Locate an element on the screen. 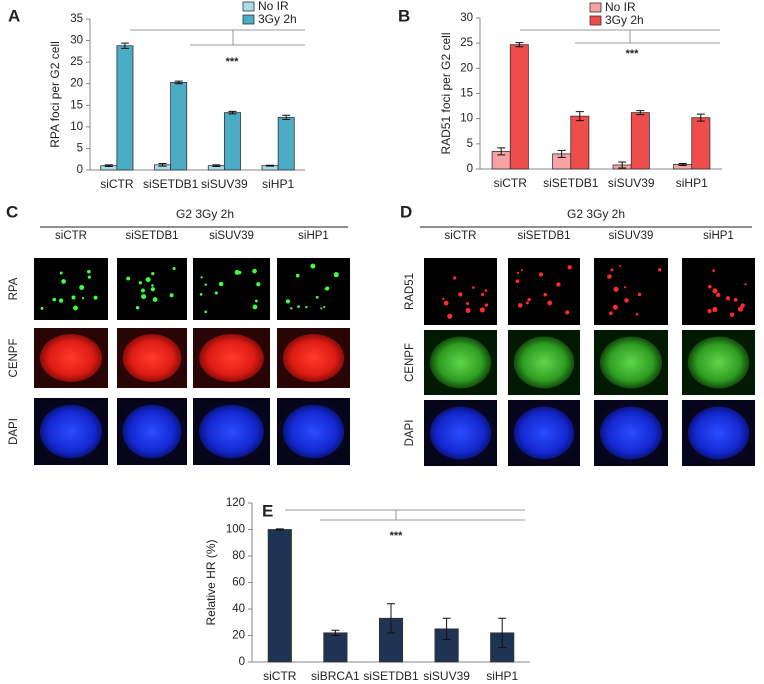 This screenshot has width=764, height=684. row-label: DAPI is located at coordinates (14, 431).